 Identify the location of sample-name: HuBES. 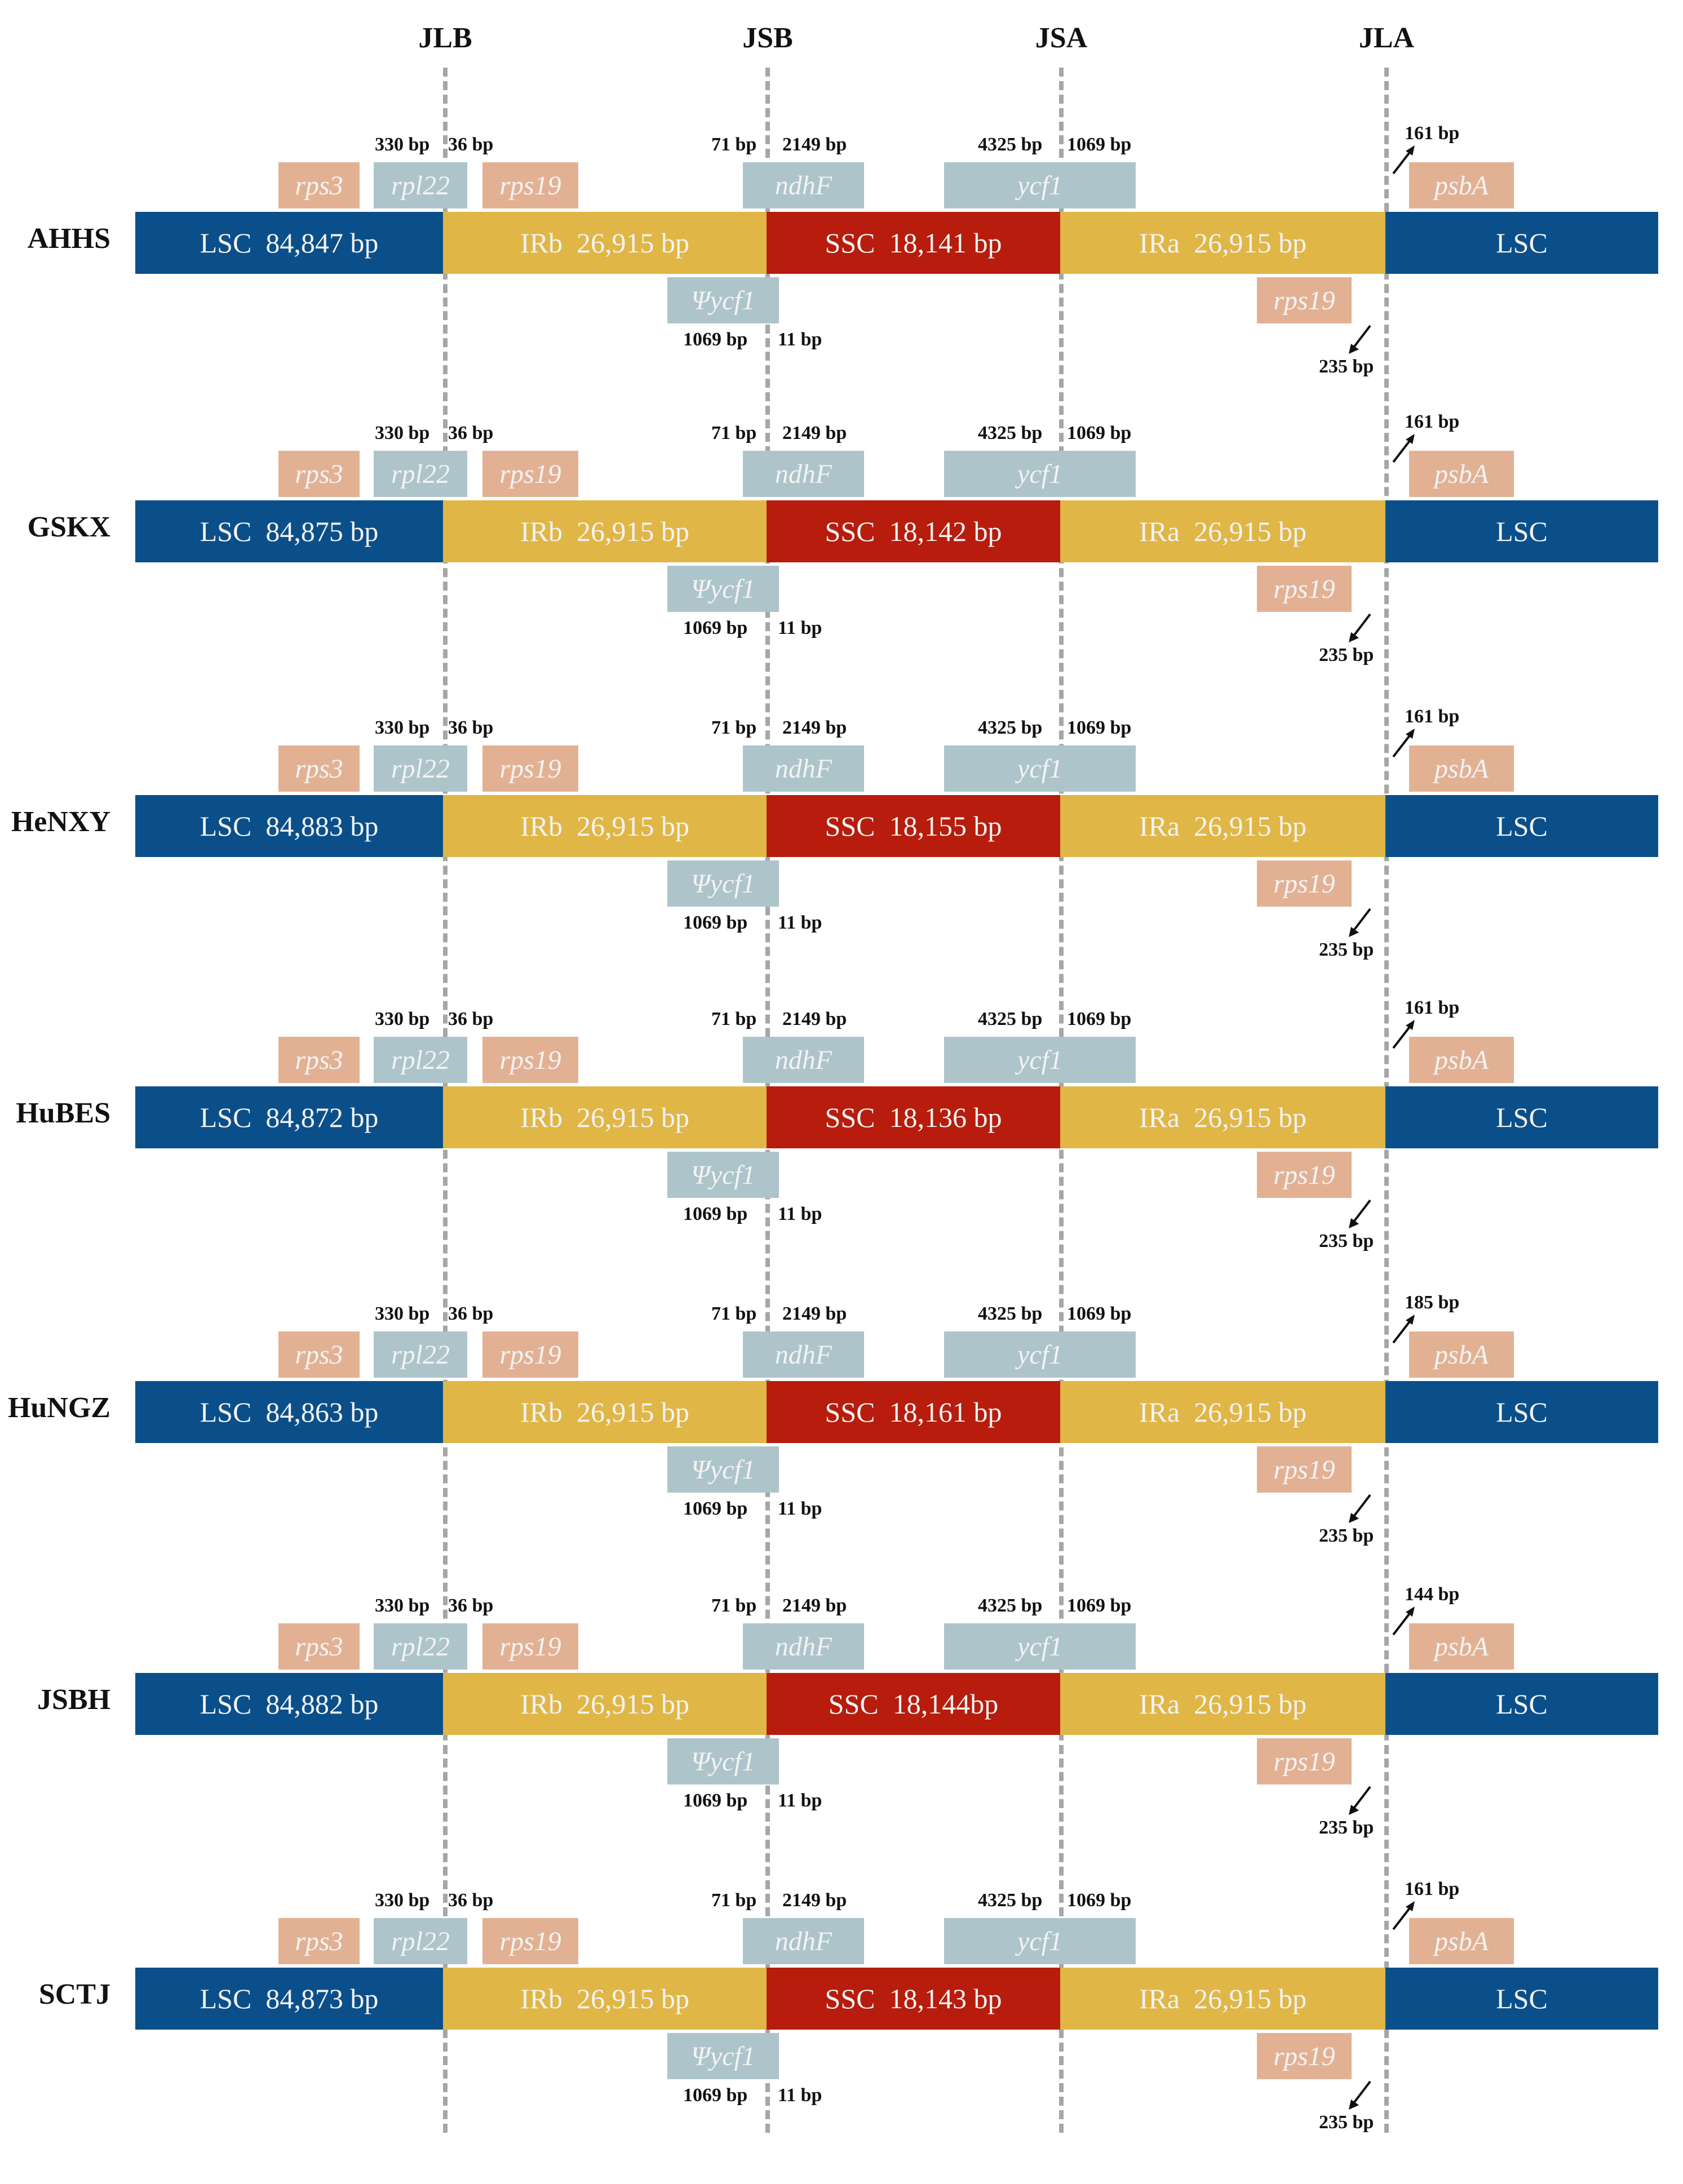
(63, 1113).